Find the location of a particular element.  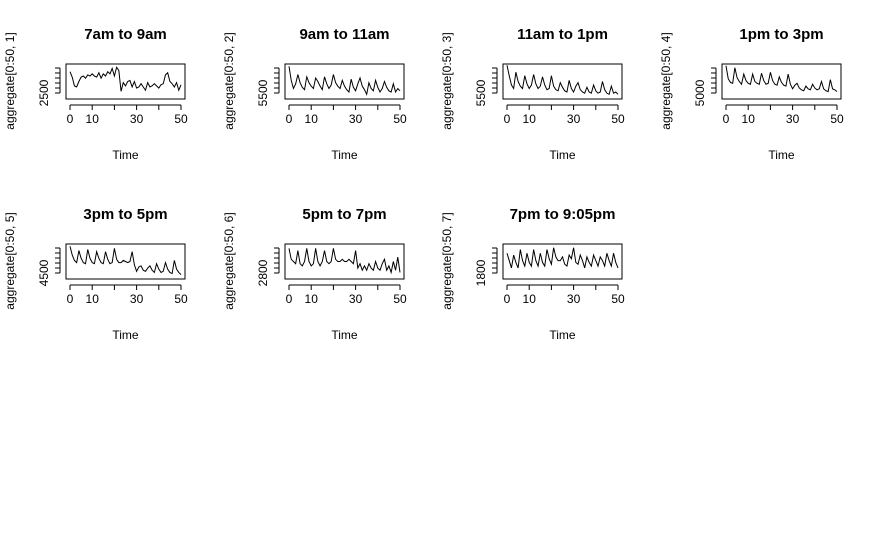

y-tick-label: 2800 is located at coordinates (263, 272).